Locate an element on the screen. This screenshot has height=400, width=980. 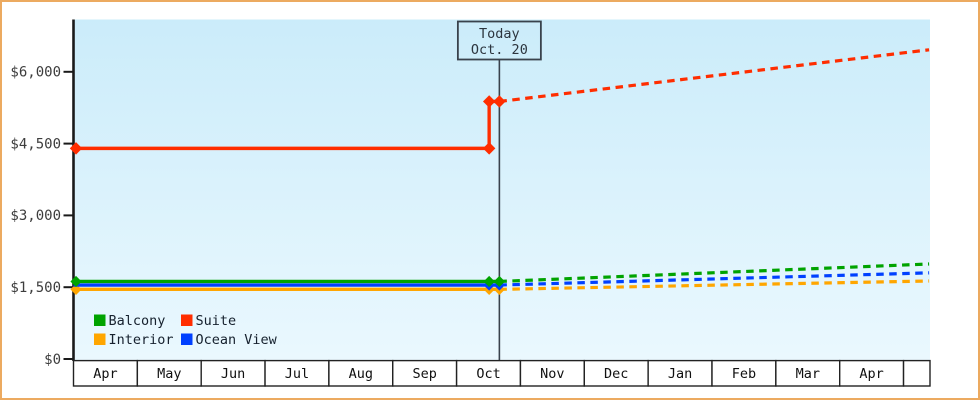
month-label: Feb is located at coordinates (744, 374).